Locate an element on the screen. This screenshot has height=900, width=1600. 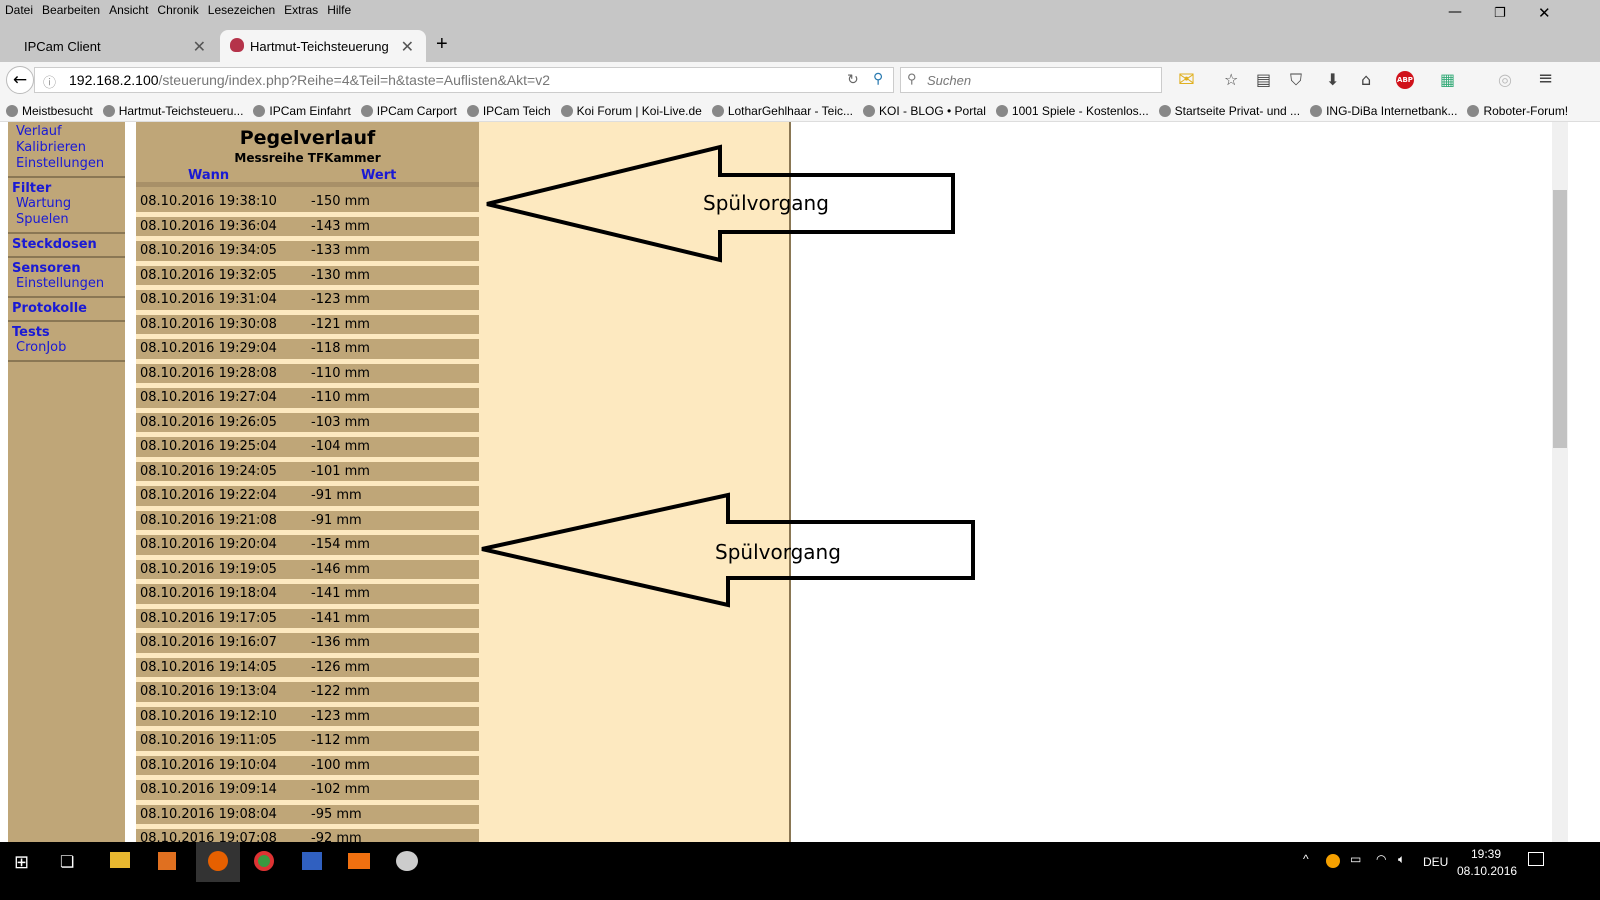
search-go-icon: ⚲ is located at coordinates (878, 78).